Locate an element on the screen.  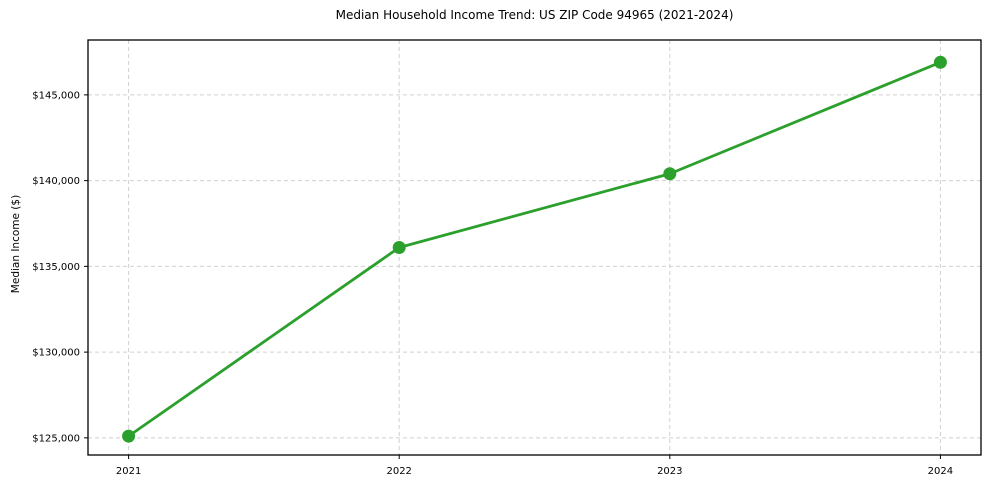
y-tick-label: $145,000 is located at coordinates (56, 95).